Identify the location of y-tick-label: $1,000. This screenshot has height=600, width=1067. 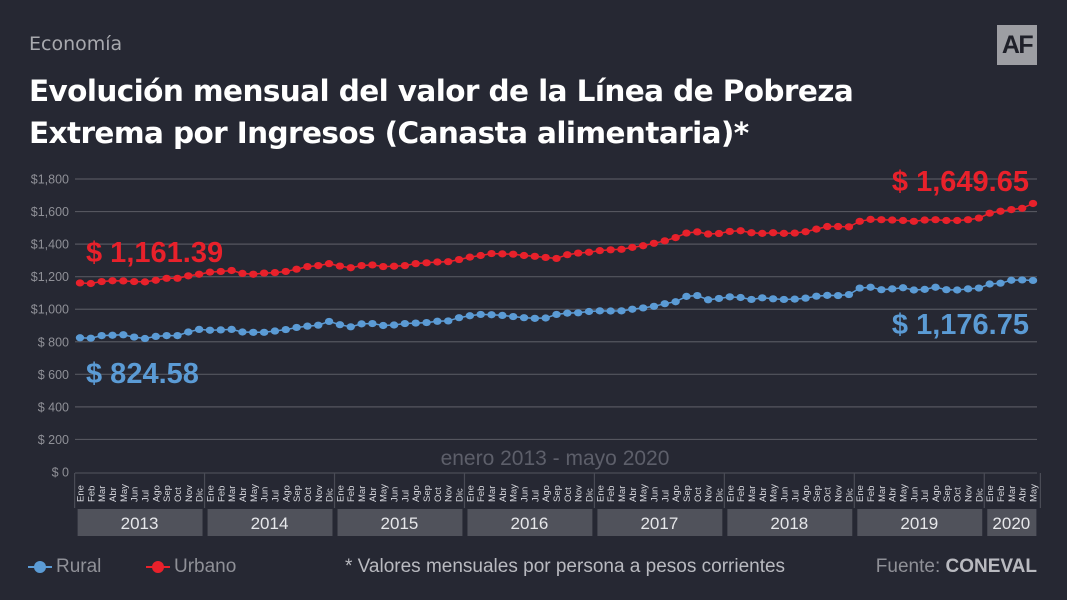
(50, 310).